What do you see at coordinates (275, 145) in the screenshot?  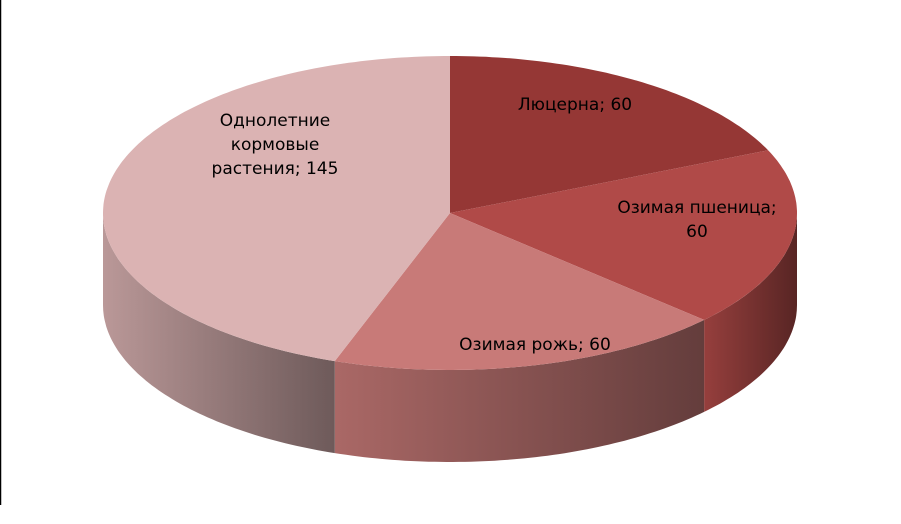 I see `data-label: Однолетние кормовые растения; 145` at bounding box center [275, 145].